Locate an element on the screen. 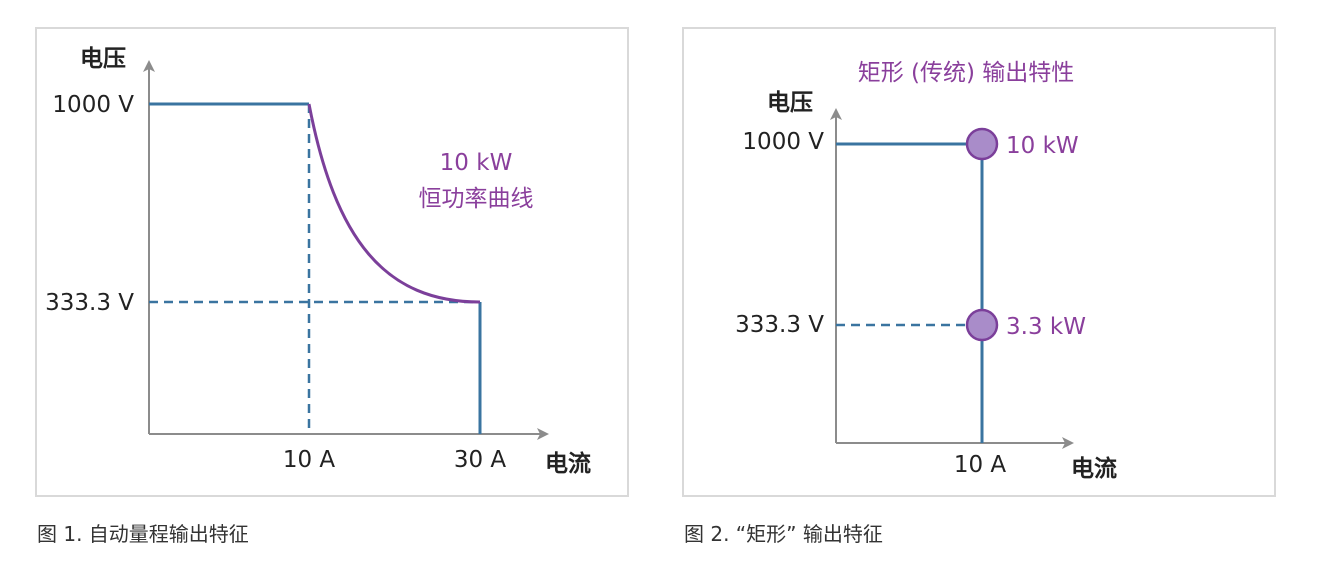  fig2-point-high is located at coordinates (982, 144).